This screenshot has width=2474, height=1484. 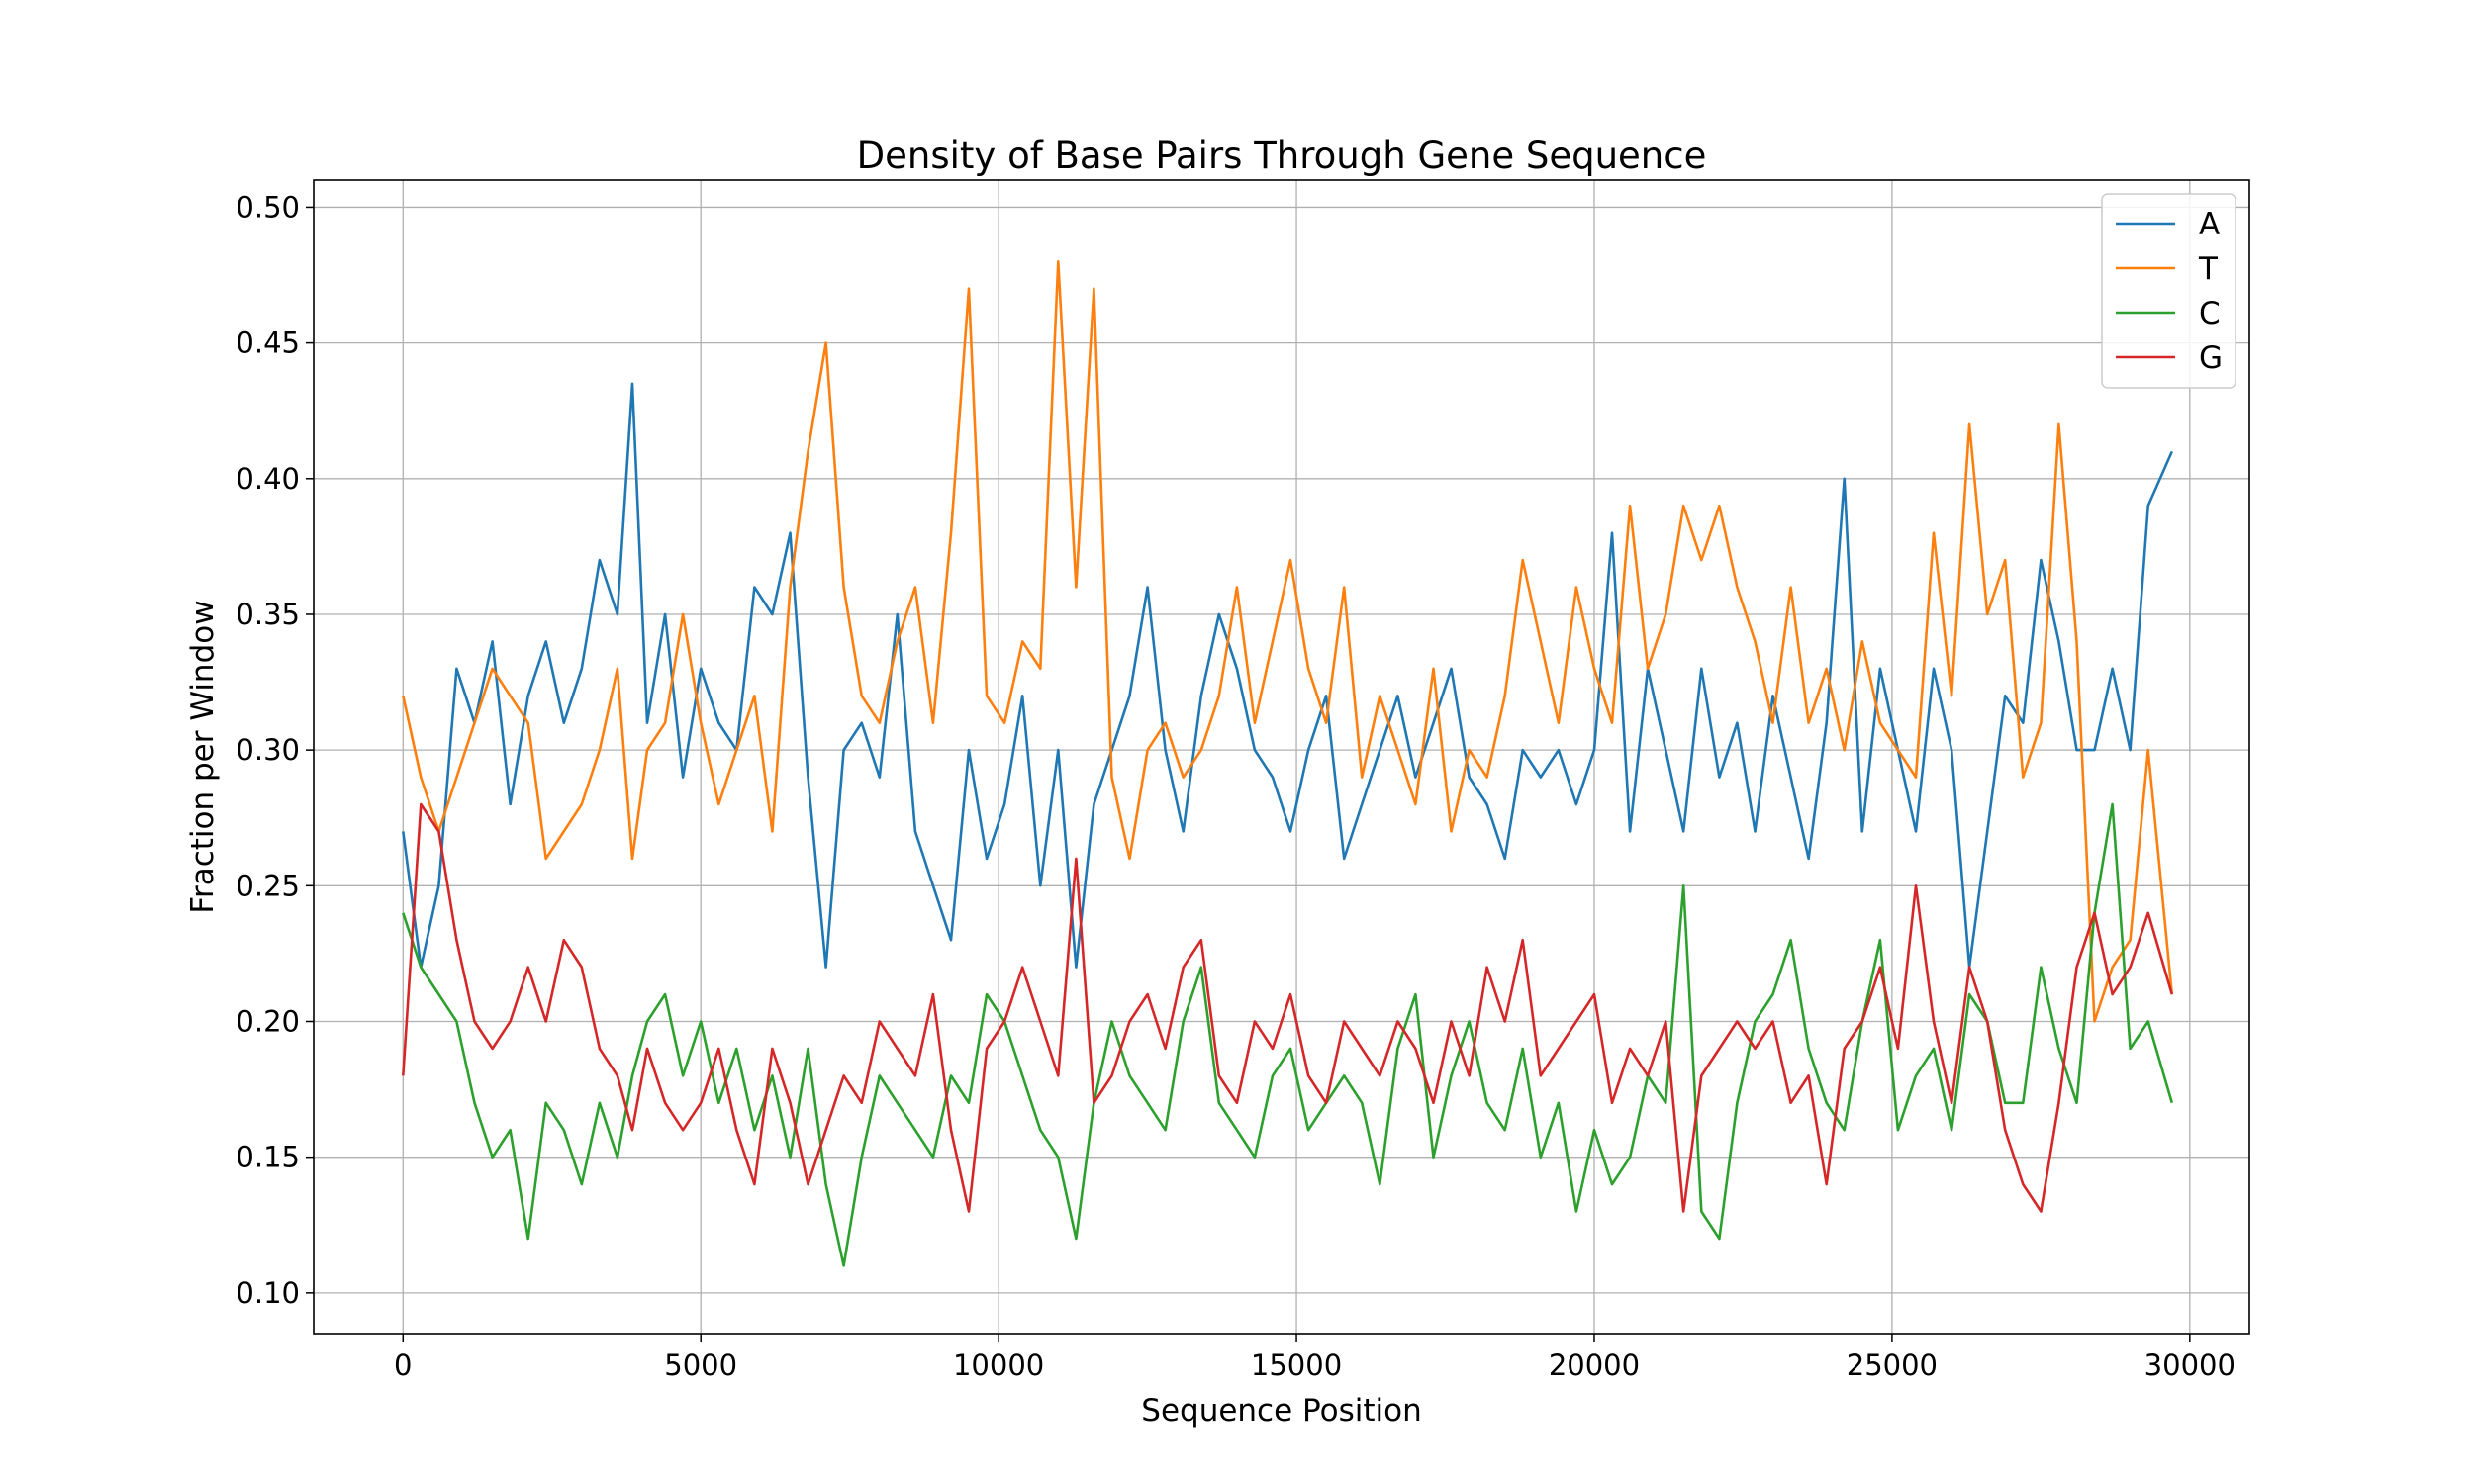 I want to click on y-tick-label: 0.40, so click(x=268, y=479).